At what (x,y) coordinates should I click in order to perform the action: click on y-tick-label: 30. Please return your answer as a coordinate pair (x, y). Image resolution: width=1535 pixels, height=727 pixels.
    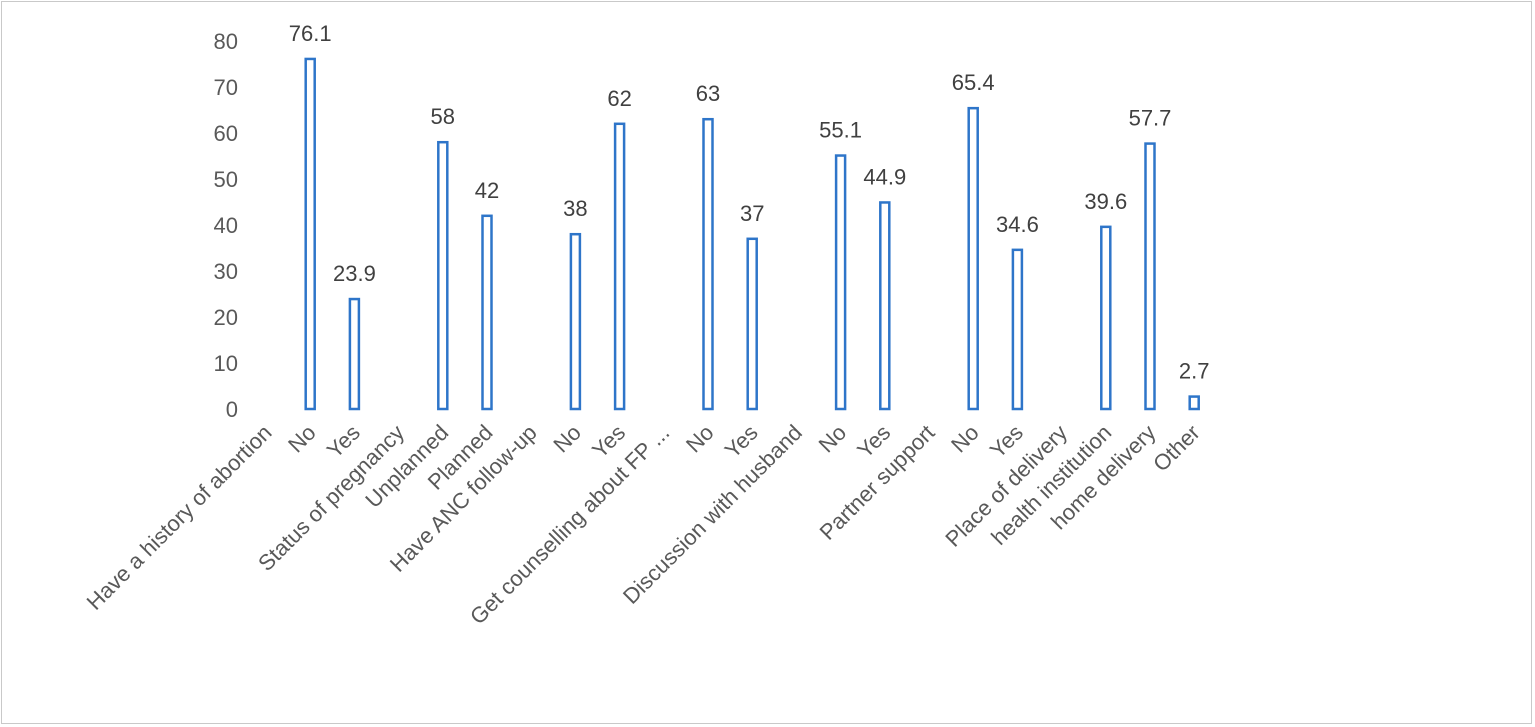
    Looking at the image, I should click on (226, 271).